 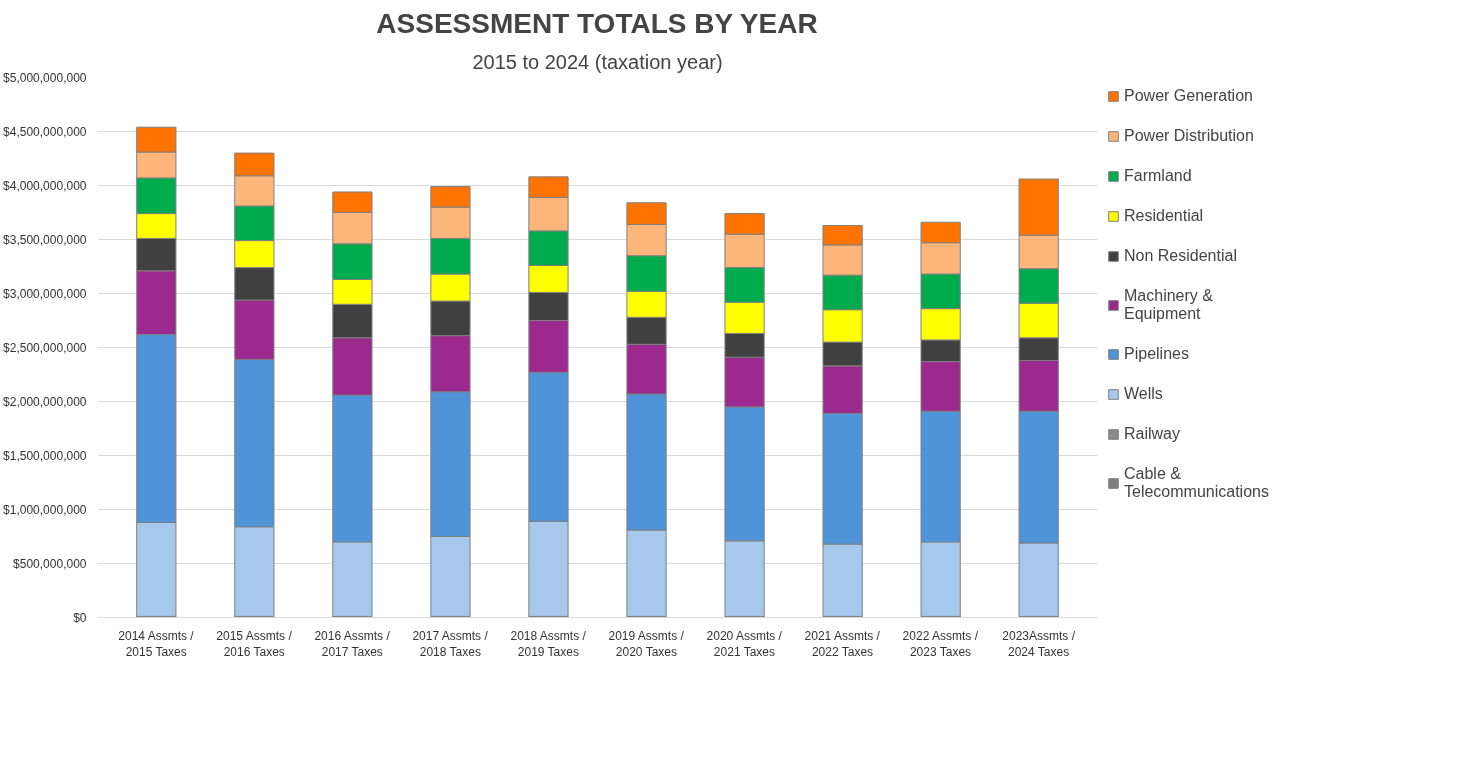 What do you see at coordinates (45, 401) in the screenshot?
I see `y-tick-label: $2,000,000,000` at bounding box center [45, 401].